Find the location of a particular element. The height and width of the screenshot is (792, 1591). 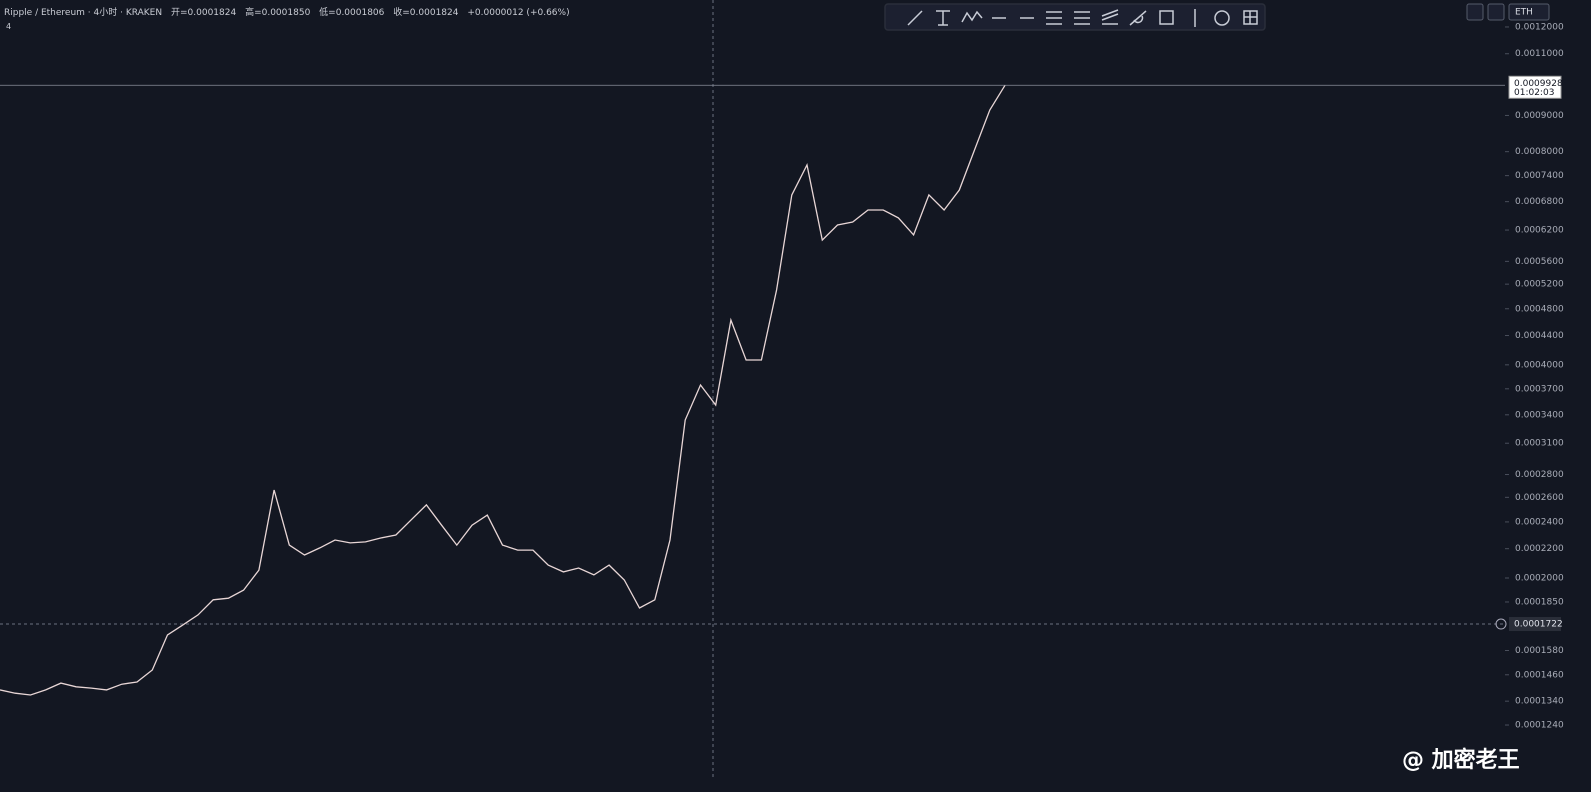

tool-pitchfork is located at coordinates (1138, 18).